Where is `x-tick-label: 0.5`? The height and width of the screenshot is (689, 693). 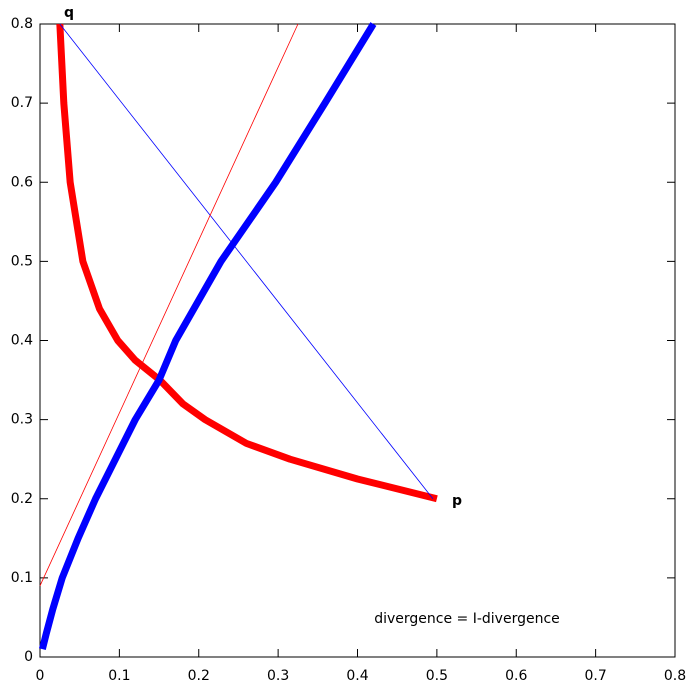 x-tick-label: 0.5 is located at coordinates (437, 676).